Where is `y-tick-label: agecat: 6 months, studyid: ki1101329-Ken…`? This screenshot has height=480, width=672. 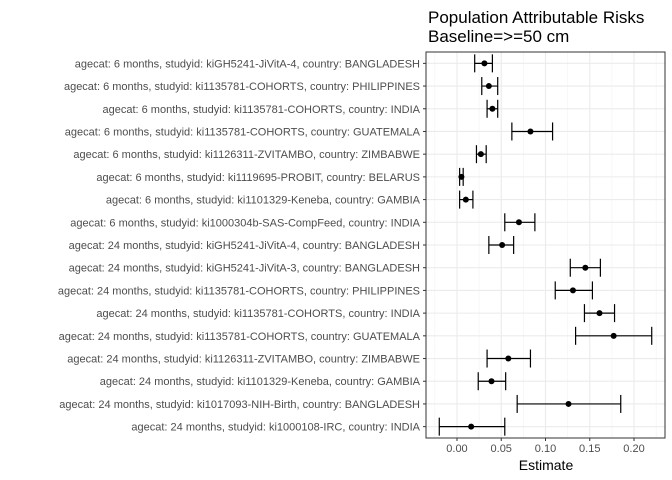 y-tick-label: agecat: 6 months, studyid: ki1101329-Ken… is located at coordinates (263, 201).